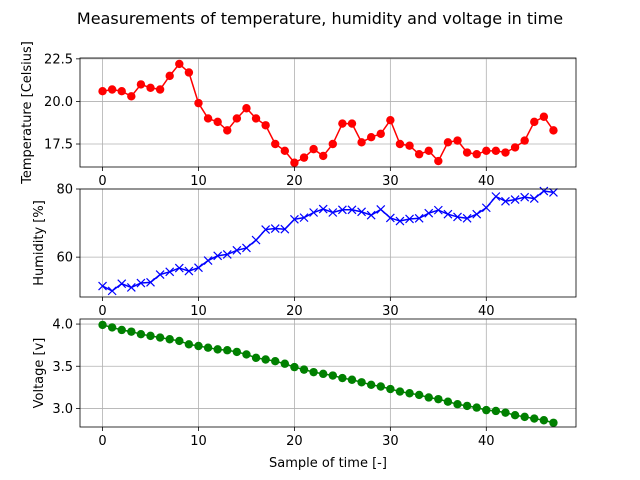 This screenshot has width=640, height=480. Describe the element at coordinates (294, 181) in the screenshot. I see `temperature-xtick-label: 20` at that location.